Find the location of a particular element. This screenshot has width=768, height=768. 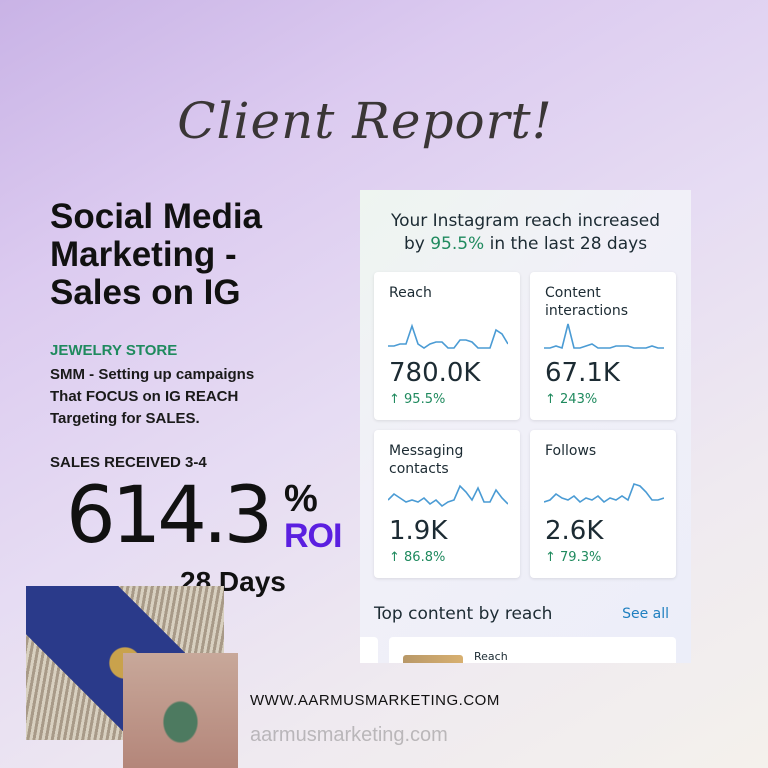

jewelry-photo-necklace is located at coordinates (180, 710).